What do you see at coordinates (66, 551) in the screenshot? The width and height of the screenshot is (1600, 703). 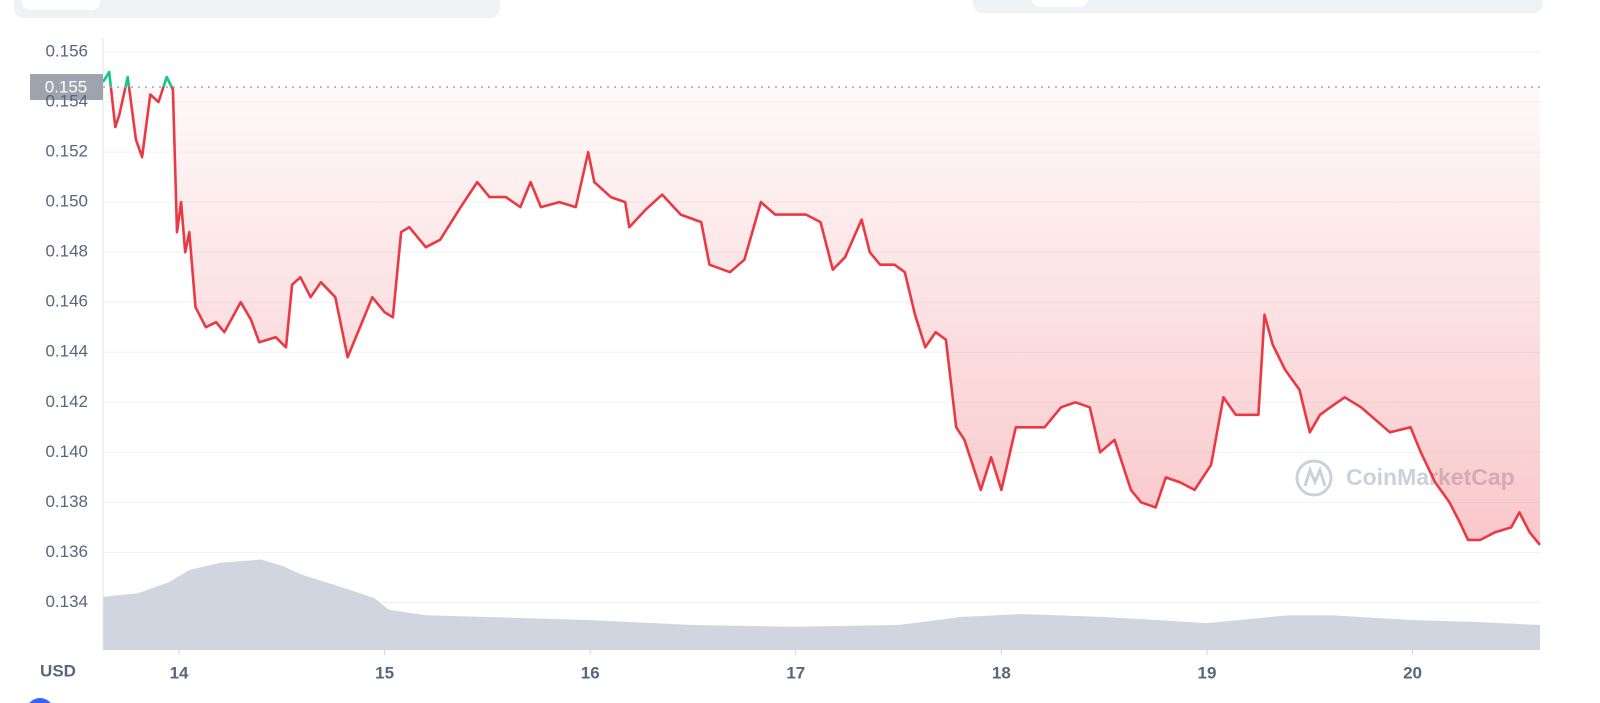 I see `y-tick-label: 0.136` at bounding box center [66, 551].